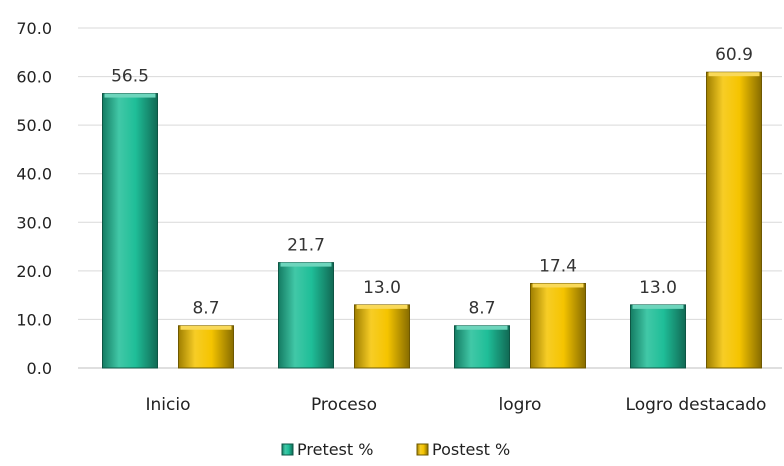 Image resolution: width=784 pixels, height=466 pixels. Describe the element at coordinates (34, 319) in the screenshot. I see `y-tick-label: 10.0` at that location.